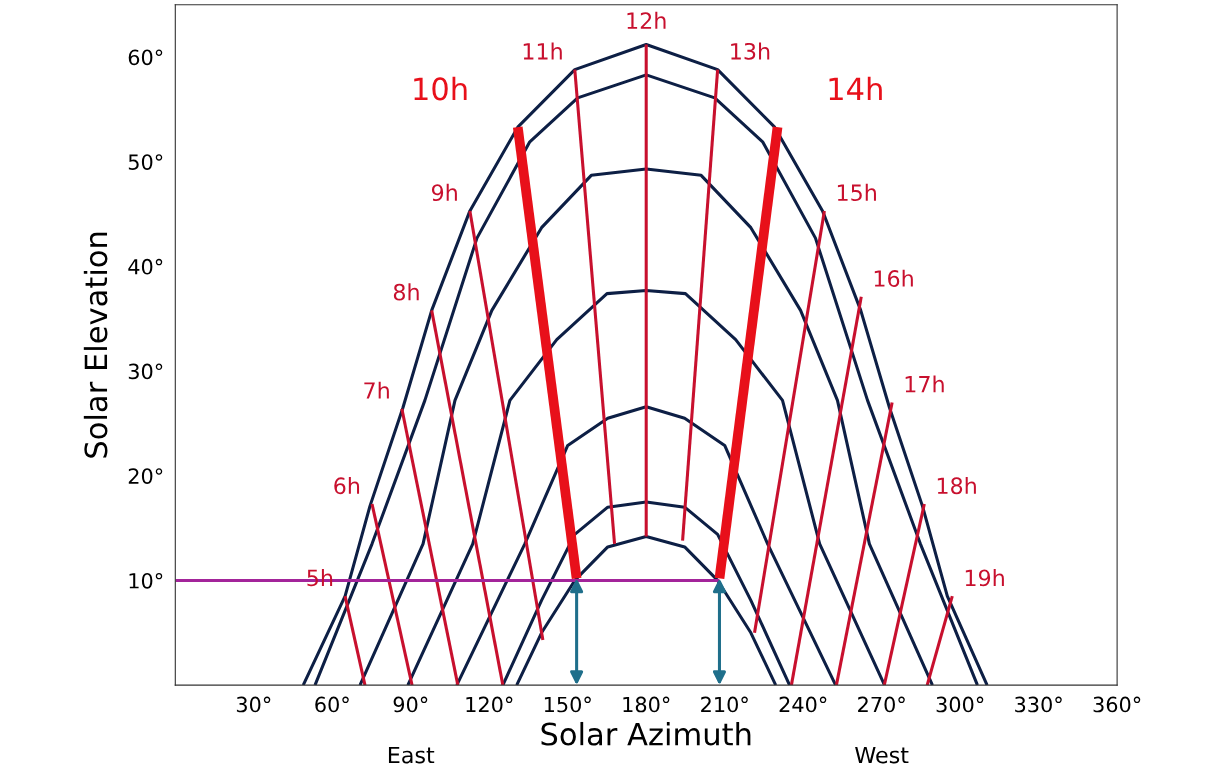 The image size is (1209, 783). Describe the element at coordinates (856, 192) in the screenshot. I see `series-label: 15h` at that location.